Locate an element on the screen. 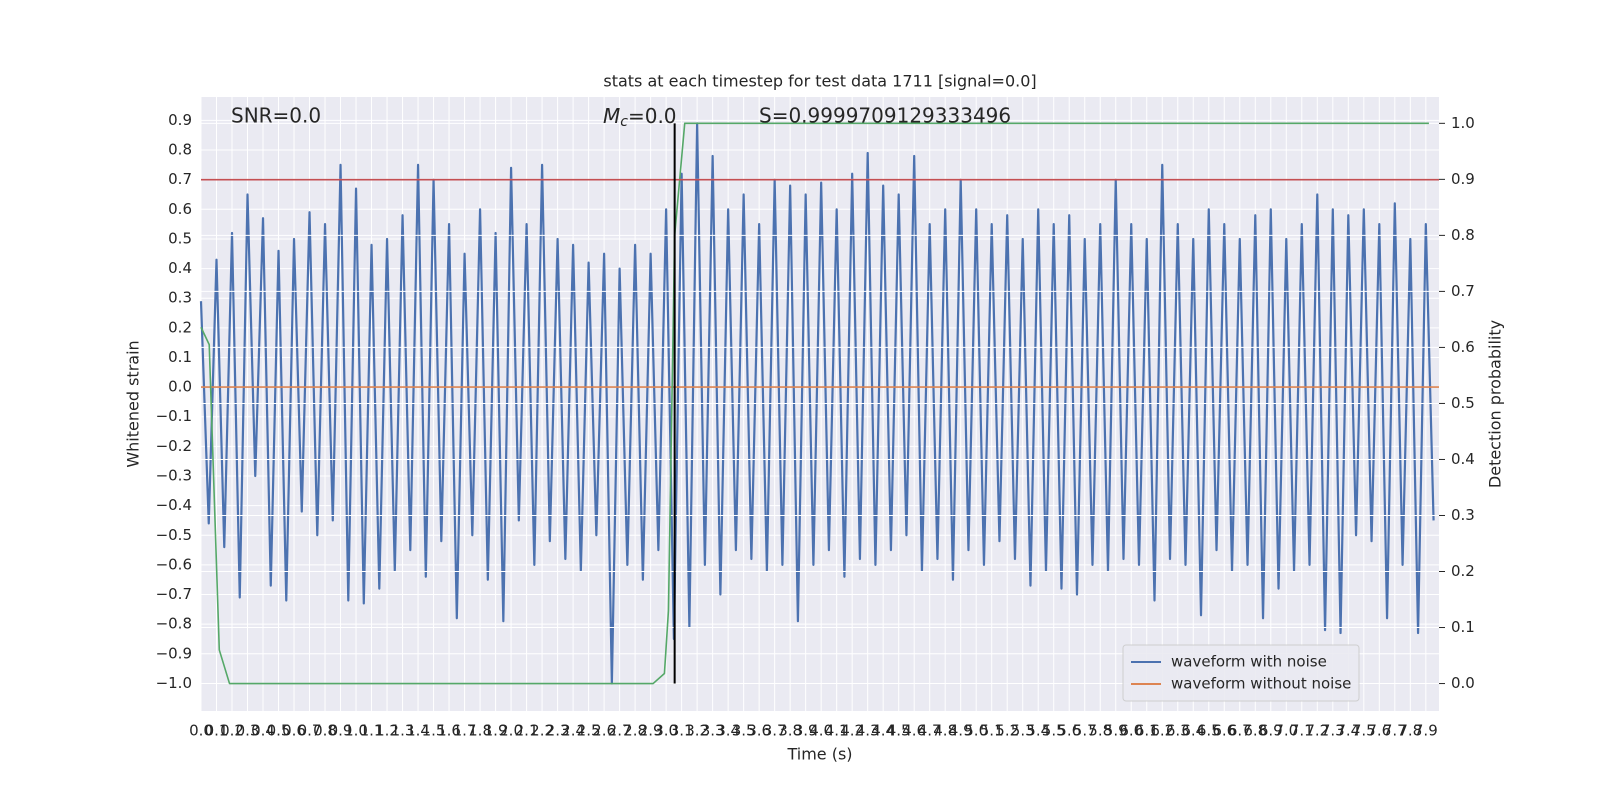 This screenshot has height=800, width=1600. x-tick-label: 1.6 is located at coordinates (449, 731).